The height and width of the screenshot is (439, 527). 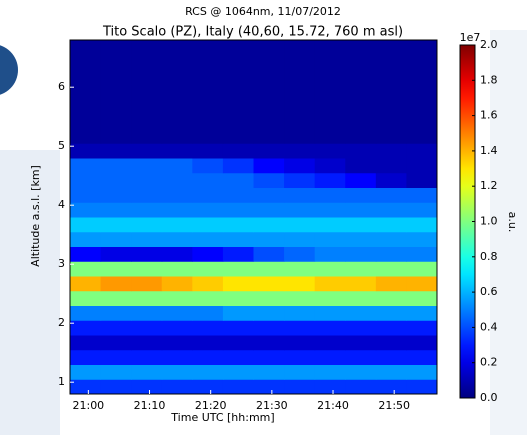 I want to click on y-tick-label: 1, so click(x=61, y=381).